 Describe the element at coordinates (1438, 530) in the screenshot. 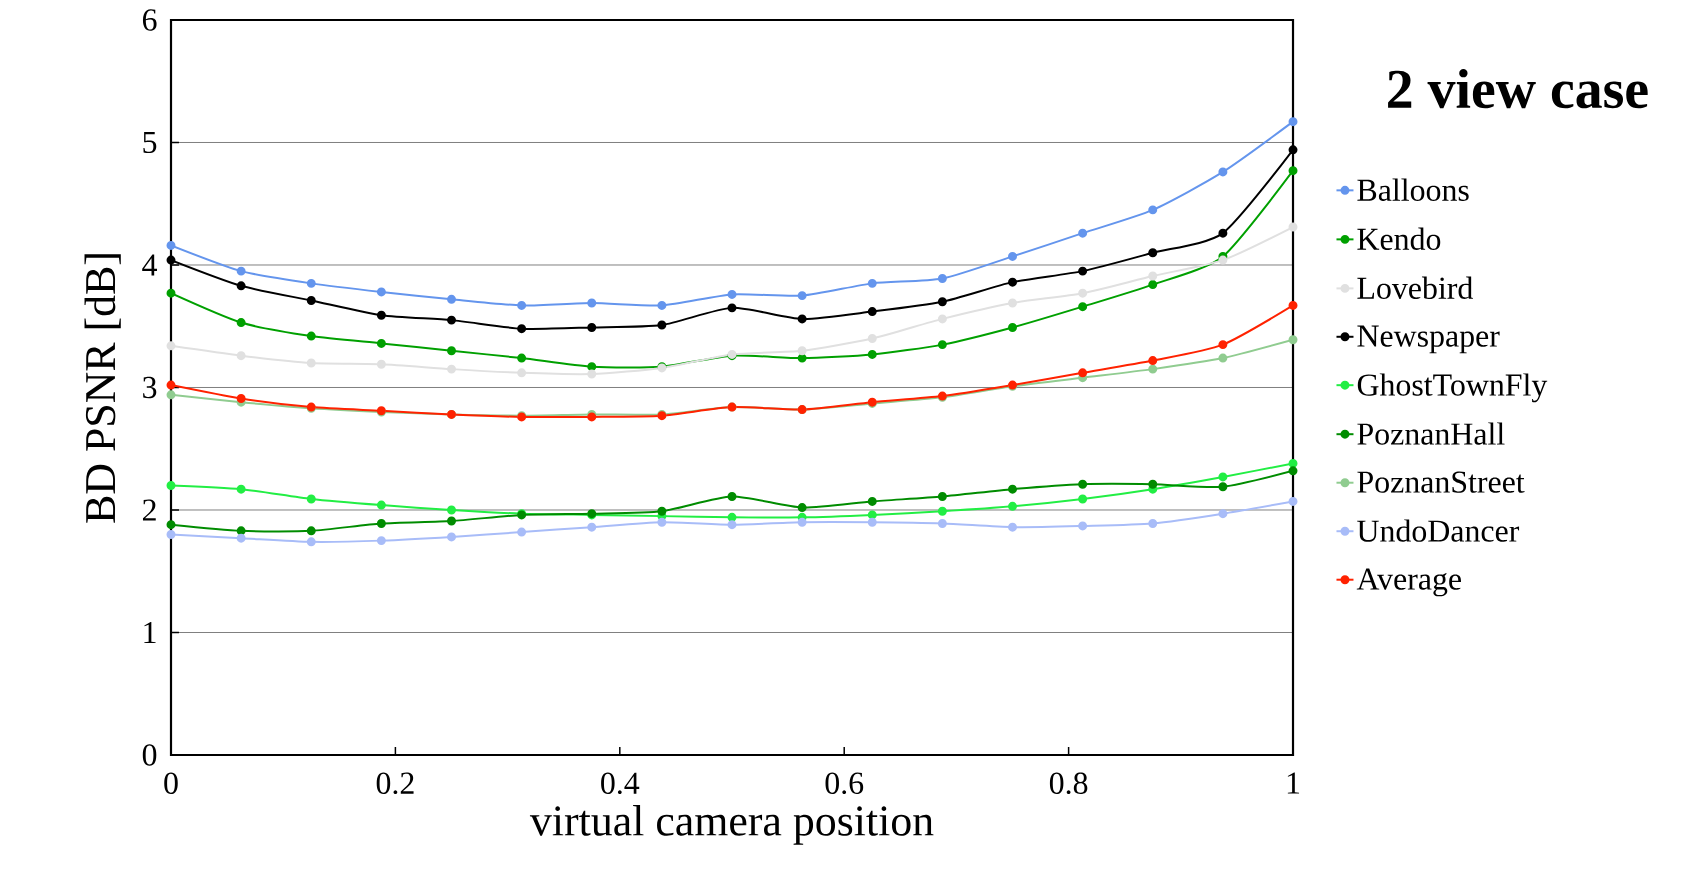

I see `legend-label: UndoDancer` at that location.